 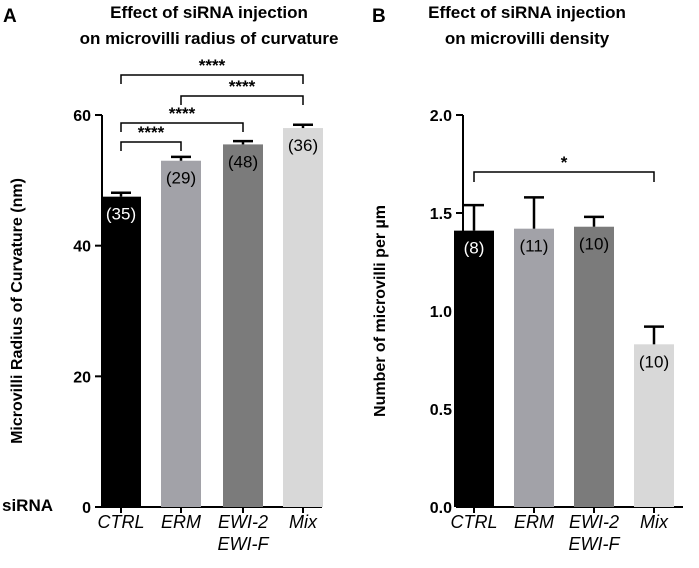 I want to click on y-tick-label: 60, so click(x=82, y=116).